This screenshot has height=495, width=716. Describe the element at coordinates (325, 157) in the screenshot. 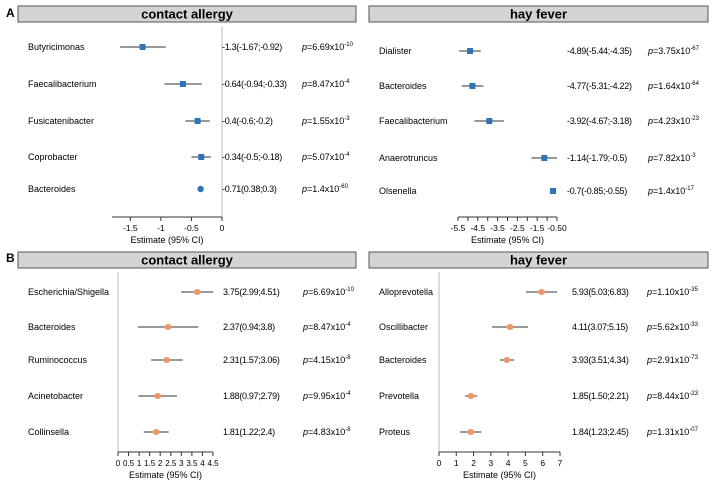

I see `p-value: p=5.07x10-4` at that location.